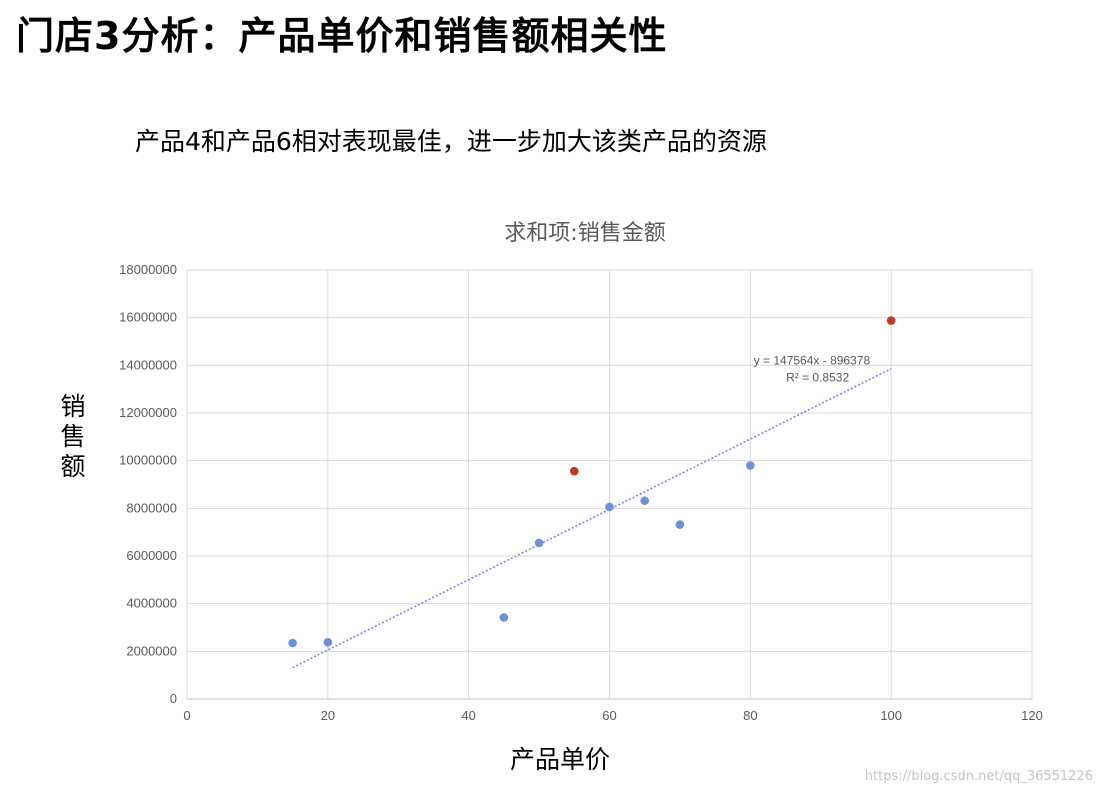  Describe the element at coordinates (151, 603) in the screenshot. I see `y-tick-label: 4000000` at that location.